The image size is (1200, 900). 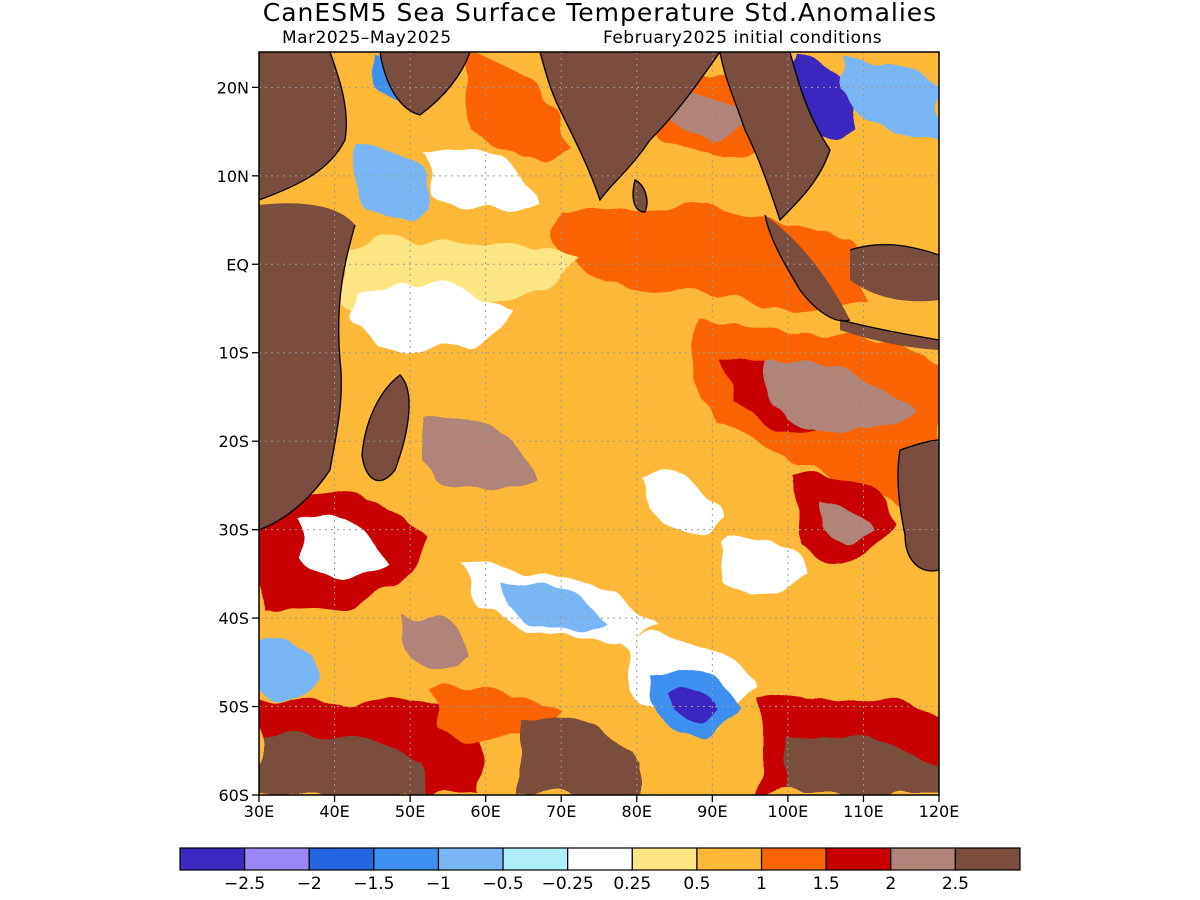 What do you see at coordinates (259, 811) in the screenshot?
I see `lon-tick-label: 30E` at bounding box center [259, 811].